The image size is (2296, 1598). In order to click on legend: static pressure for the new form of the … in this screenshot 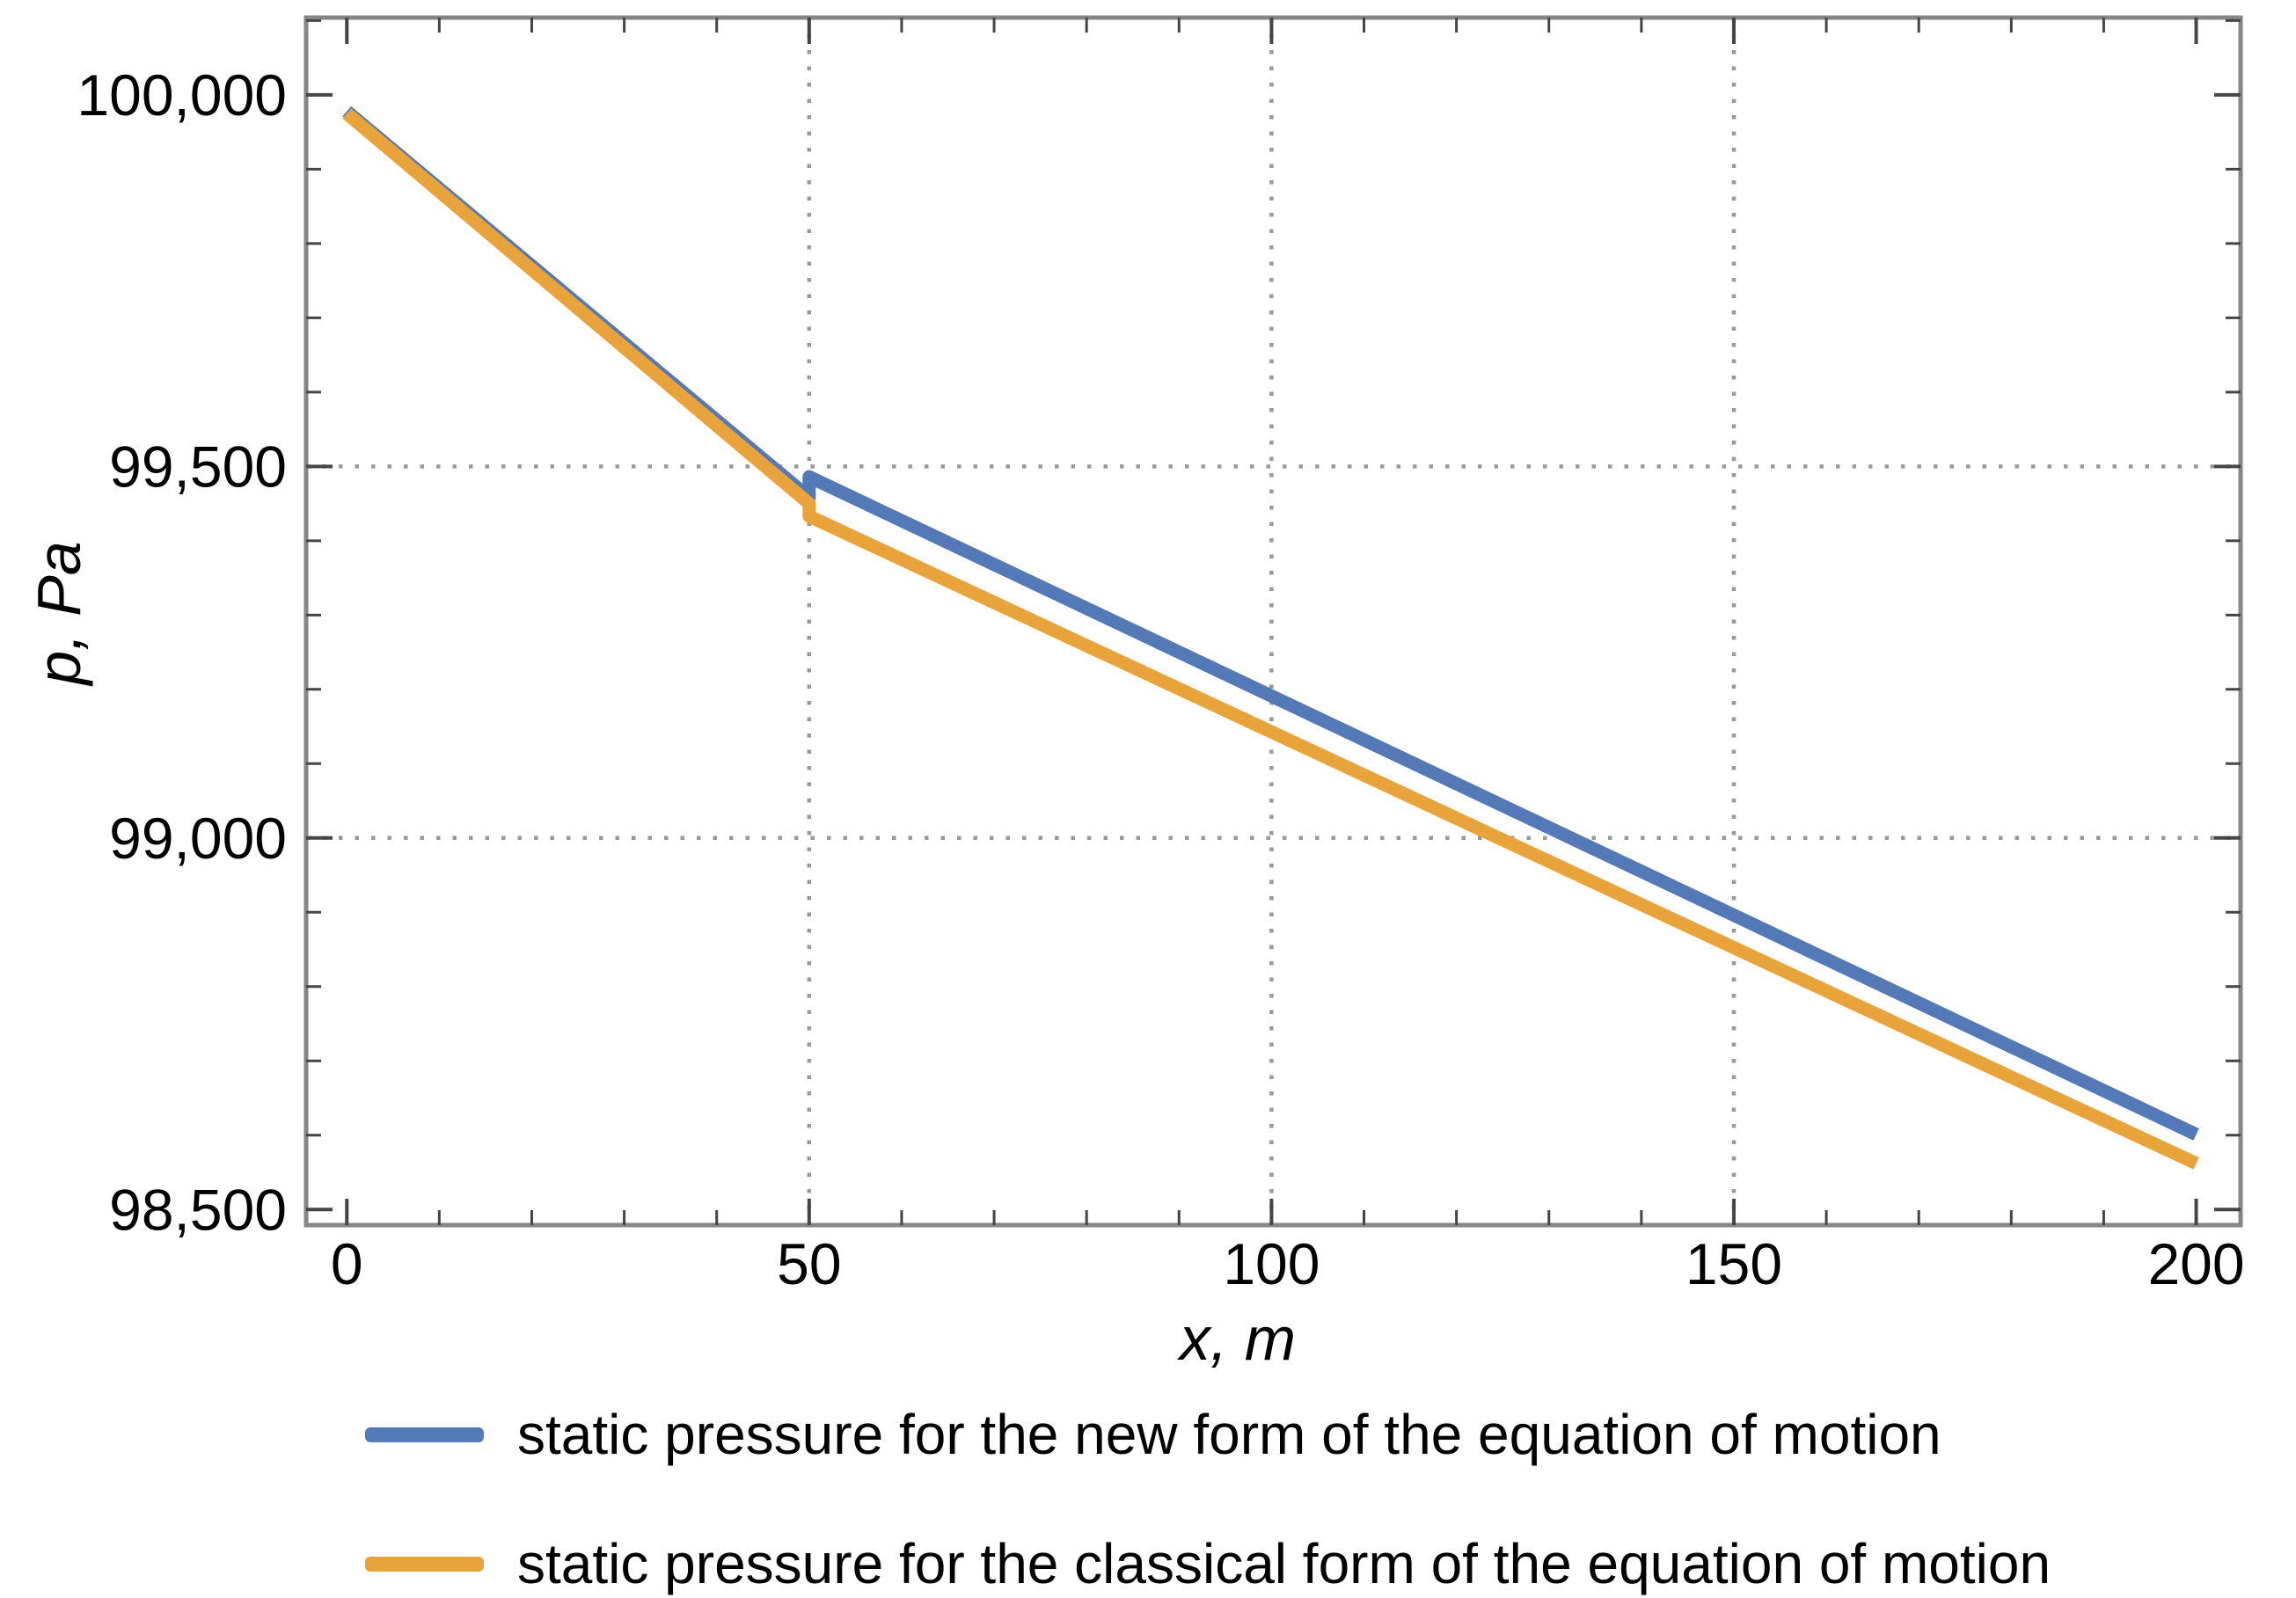, I will do `click(1208, 1499)`.